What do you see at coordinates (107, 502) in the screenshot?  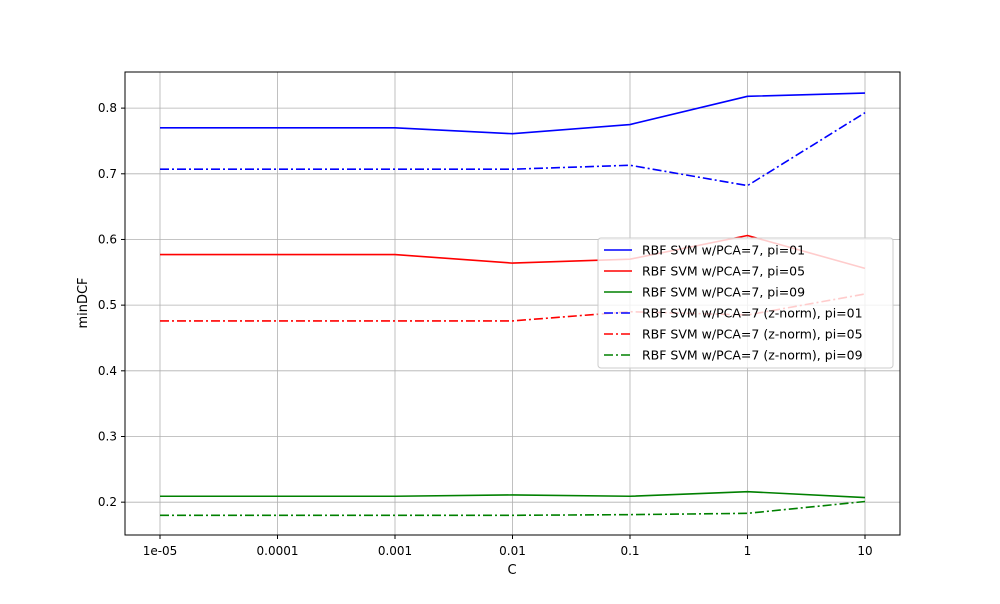 I see `y-tick-label: 0.2` at bounding box center [107, 502].